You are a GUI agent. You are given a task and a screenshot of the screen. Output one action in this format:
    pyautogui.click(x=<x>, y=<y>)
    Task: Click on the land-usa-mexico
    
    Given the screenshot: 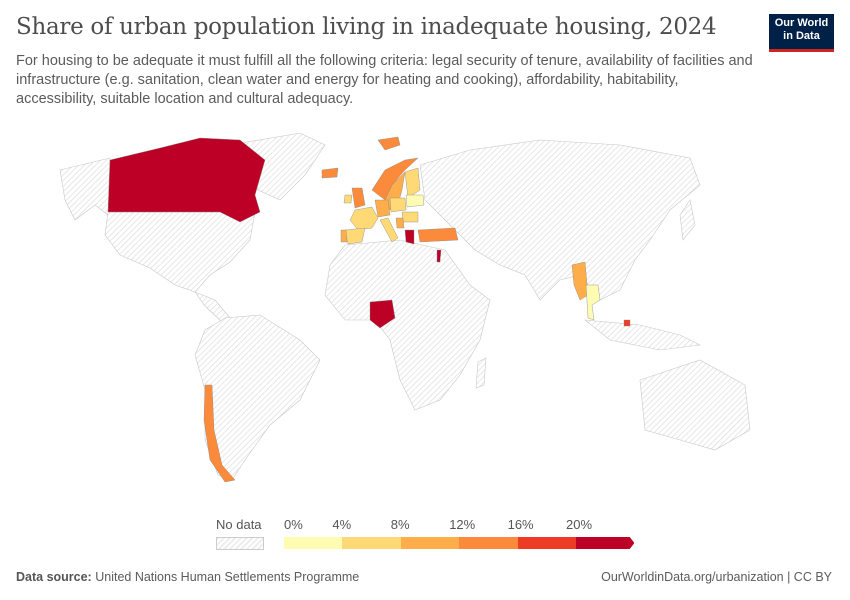 What is the action you would take?
    pyautogui.click(x=180, y=252)
    